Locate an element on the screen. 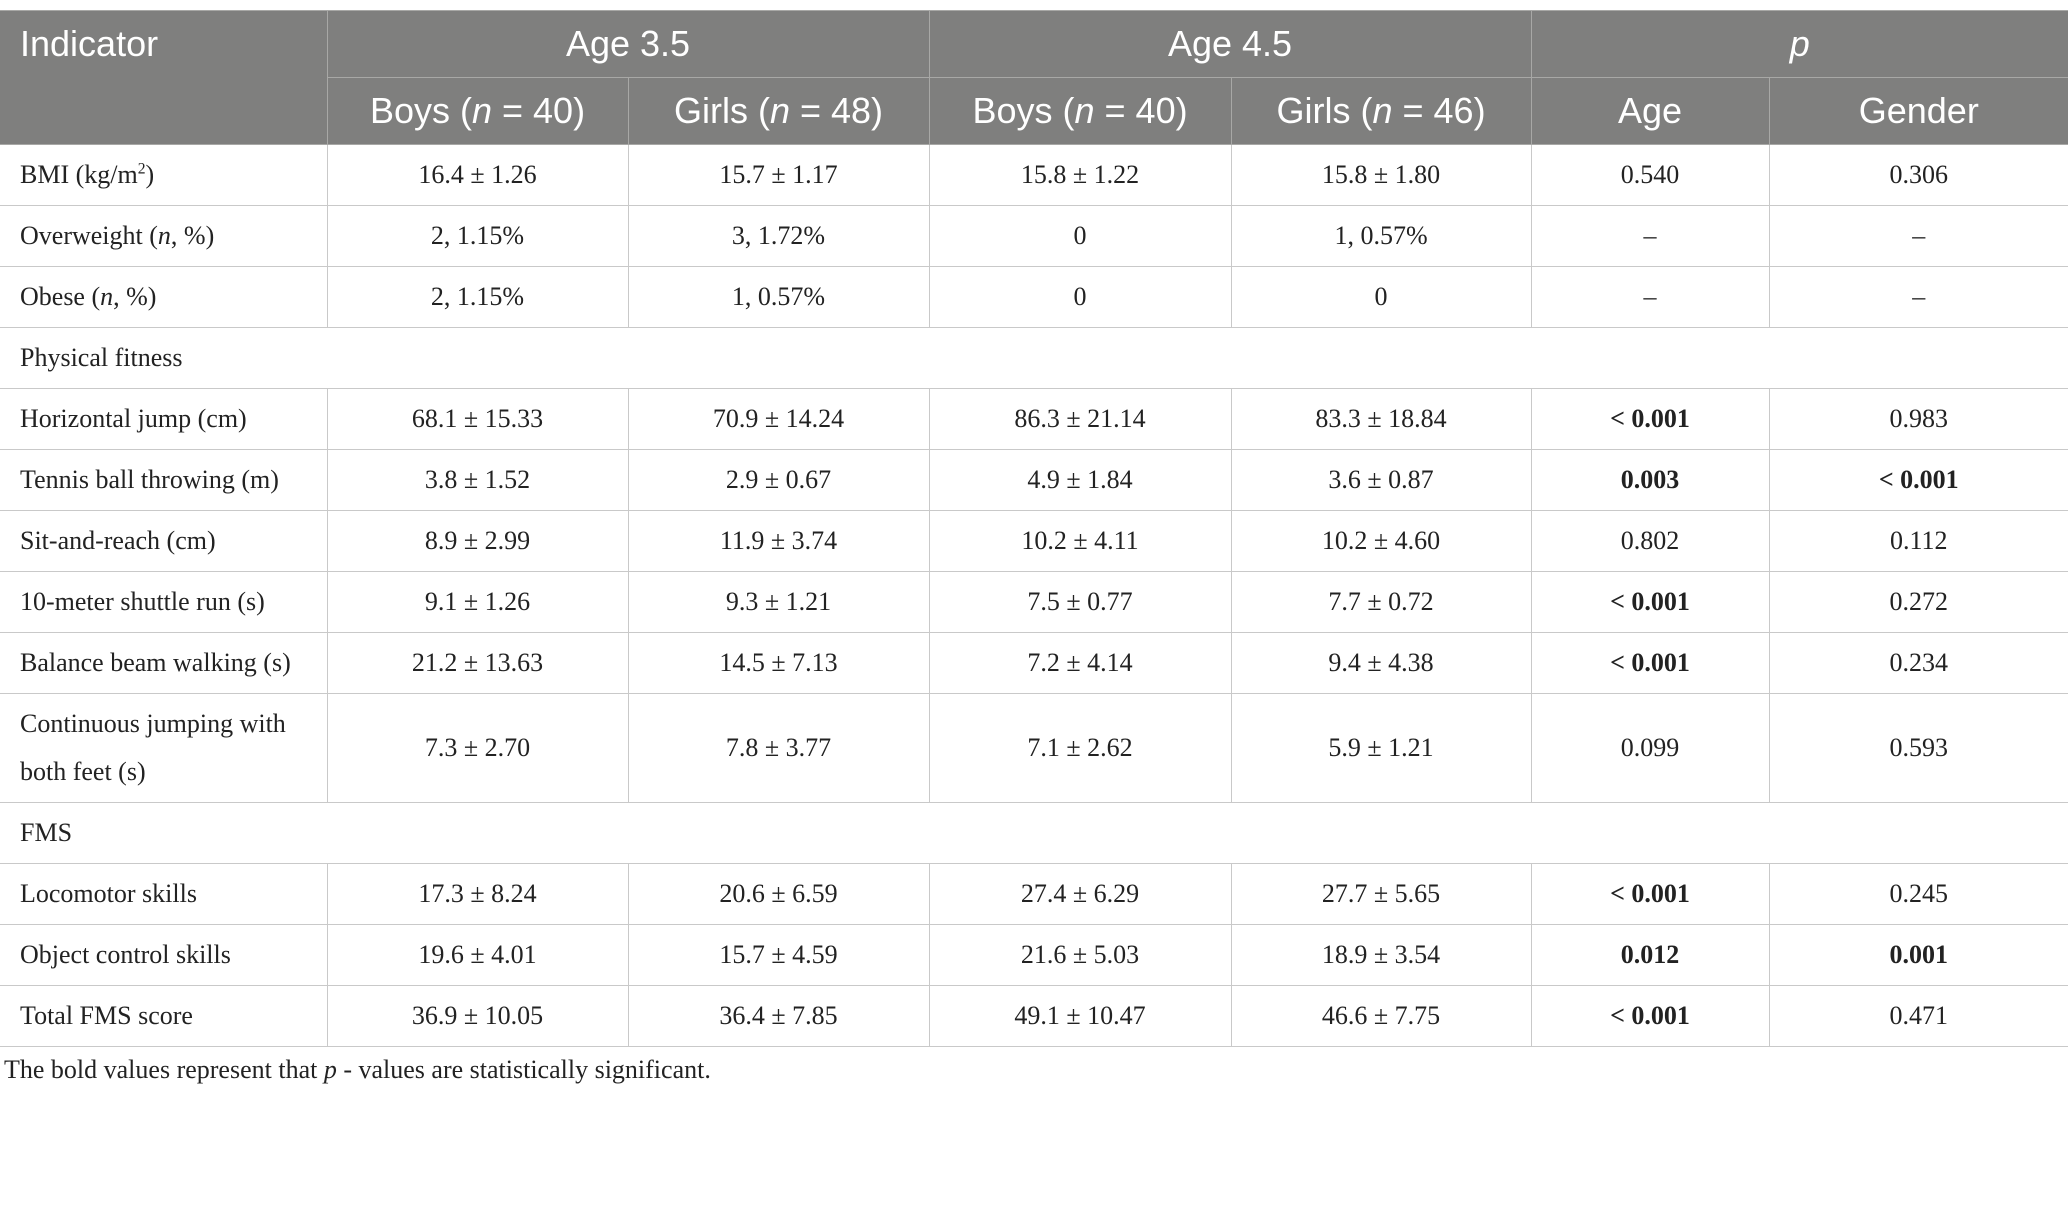 Image resolution: width=2068 pixels, height=1211 pixels. text-part: The bold values represent that is located at coordinates (164, 1069).